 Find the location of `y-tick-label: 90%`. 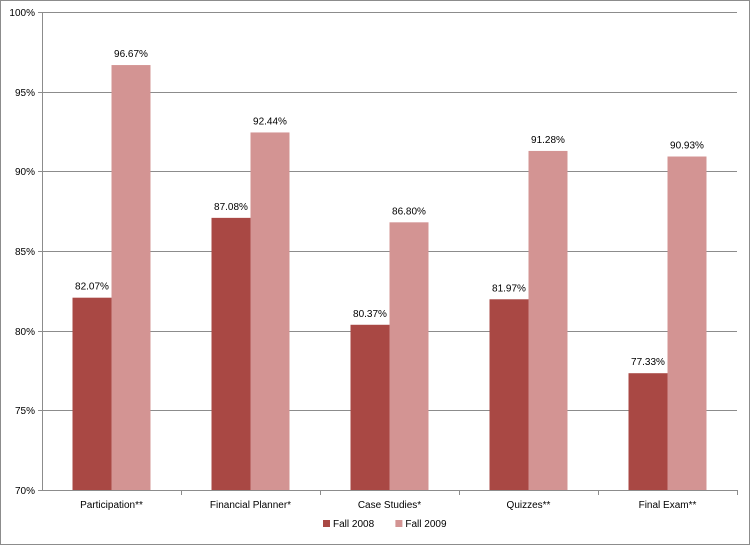

y-tick-label: 90% is located at coordinates (25, 172).